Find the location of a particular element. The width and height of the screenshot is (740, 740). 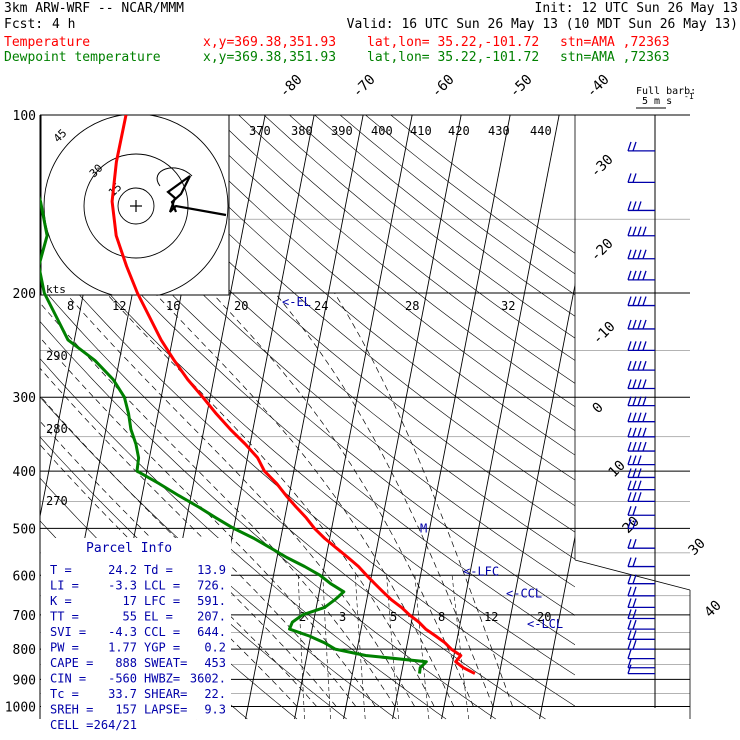

theta-label: 370 is located at coordinates (260, 131).